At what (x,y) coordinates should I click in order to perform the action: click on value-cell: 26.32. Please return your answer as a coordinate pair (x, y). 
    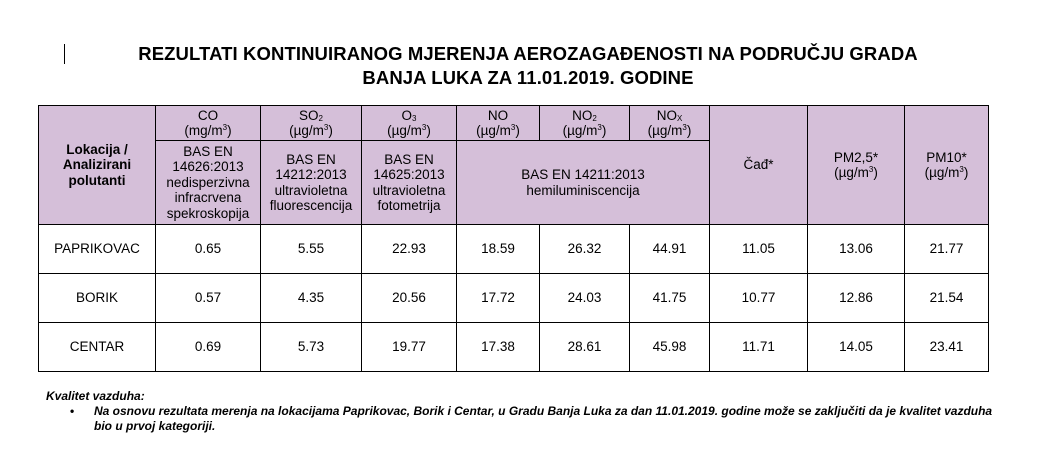
    Looking at the image, I should click on (584, 249).